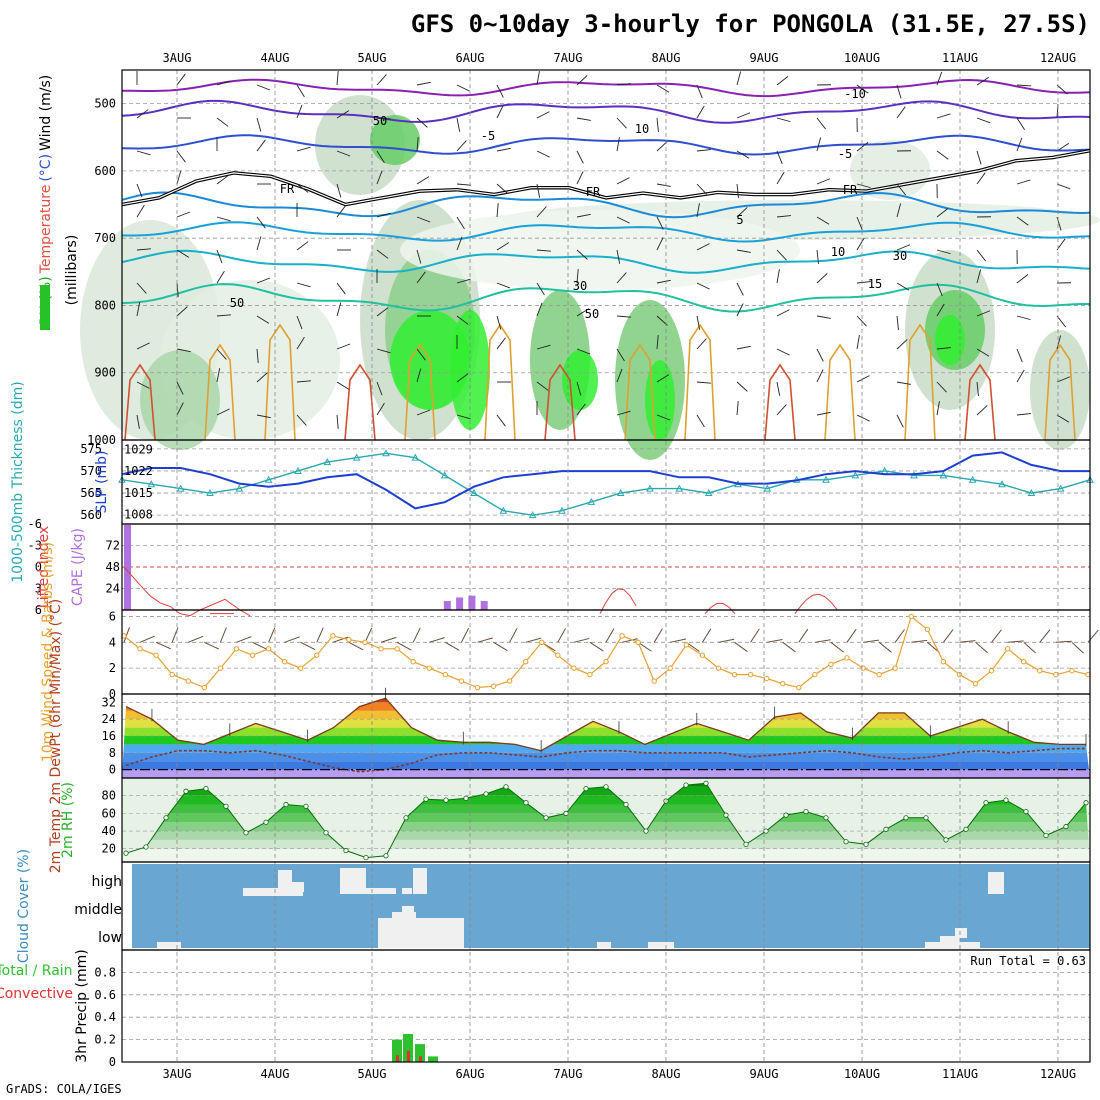 The image size is (1100, 1100). What do you see at coordinates (380, 121) in the screenshot?
I see `contour-label-9: 50` at bounding box center [380, 121].